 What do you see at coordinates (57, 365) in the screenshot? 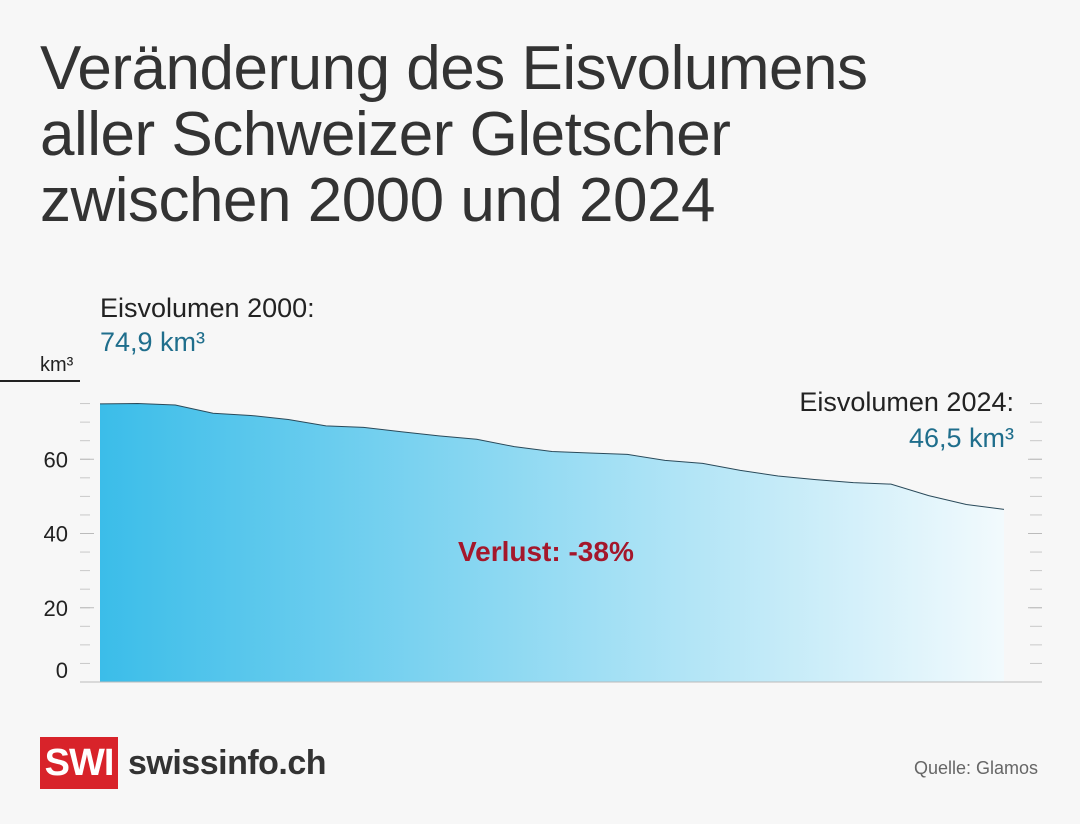
I see `y-axis-unit-label: km³` at bounding box center [57, 365].